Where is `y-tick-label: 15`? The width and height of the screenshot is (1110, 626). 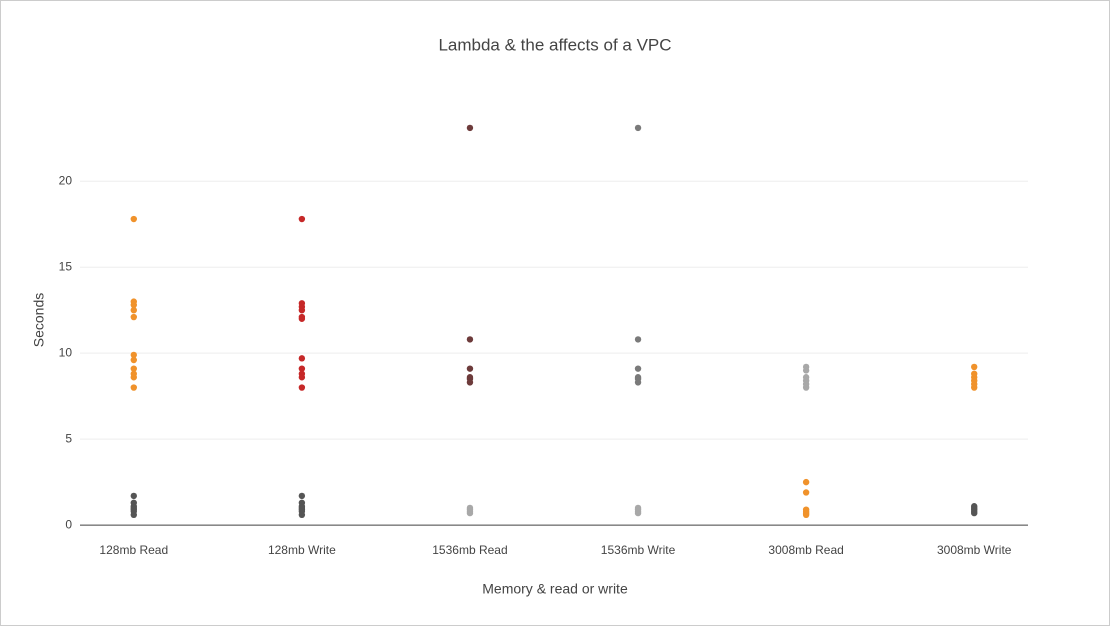
y-tick-label: 15 is located at coordinates (66, 266).